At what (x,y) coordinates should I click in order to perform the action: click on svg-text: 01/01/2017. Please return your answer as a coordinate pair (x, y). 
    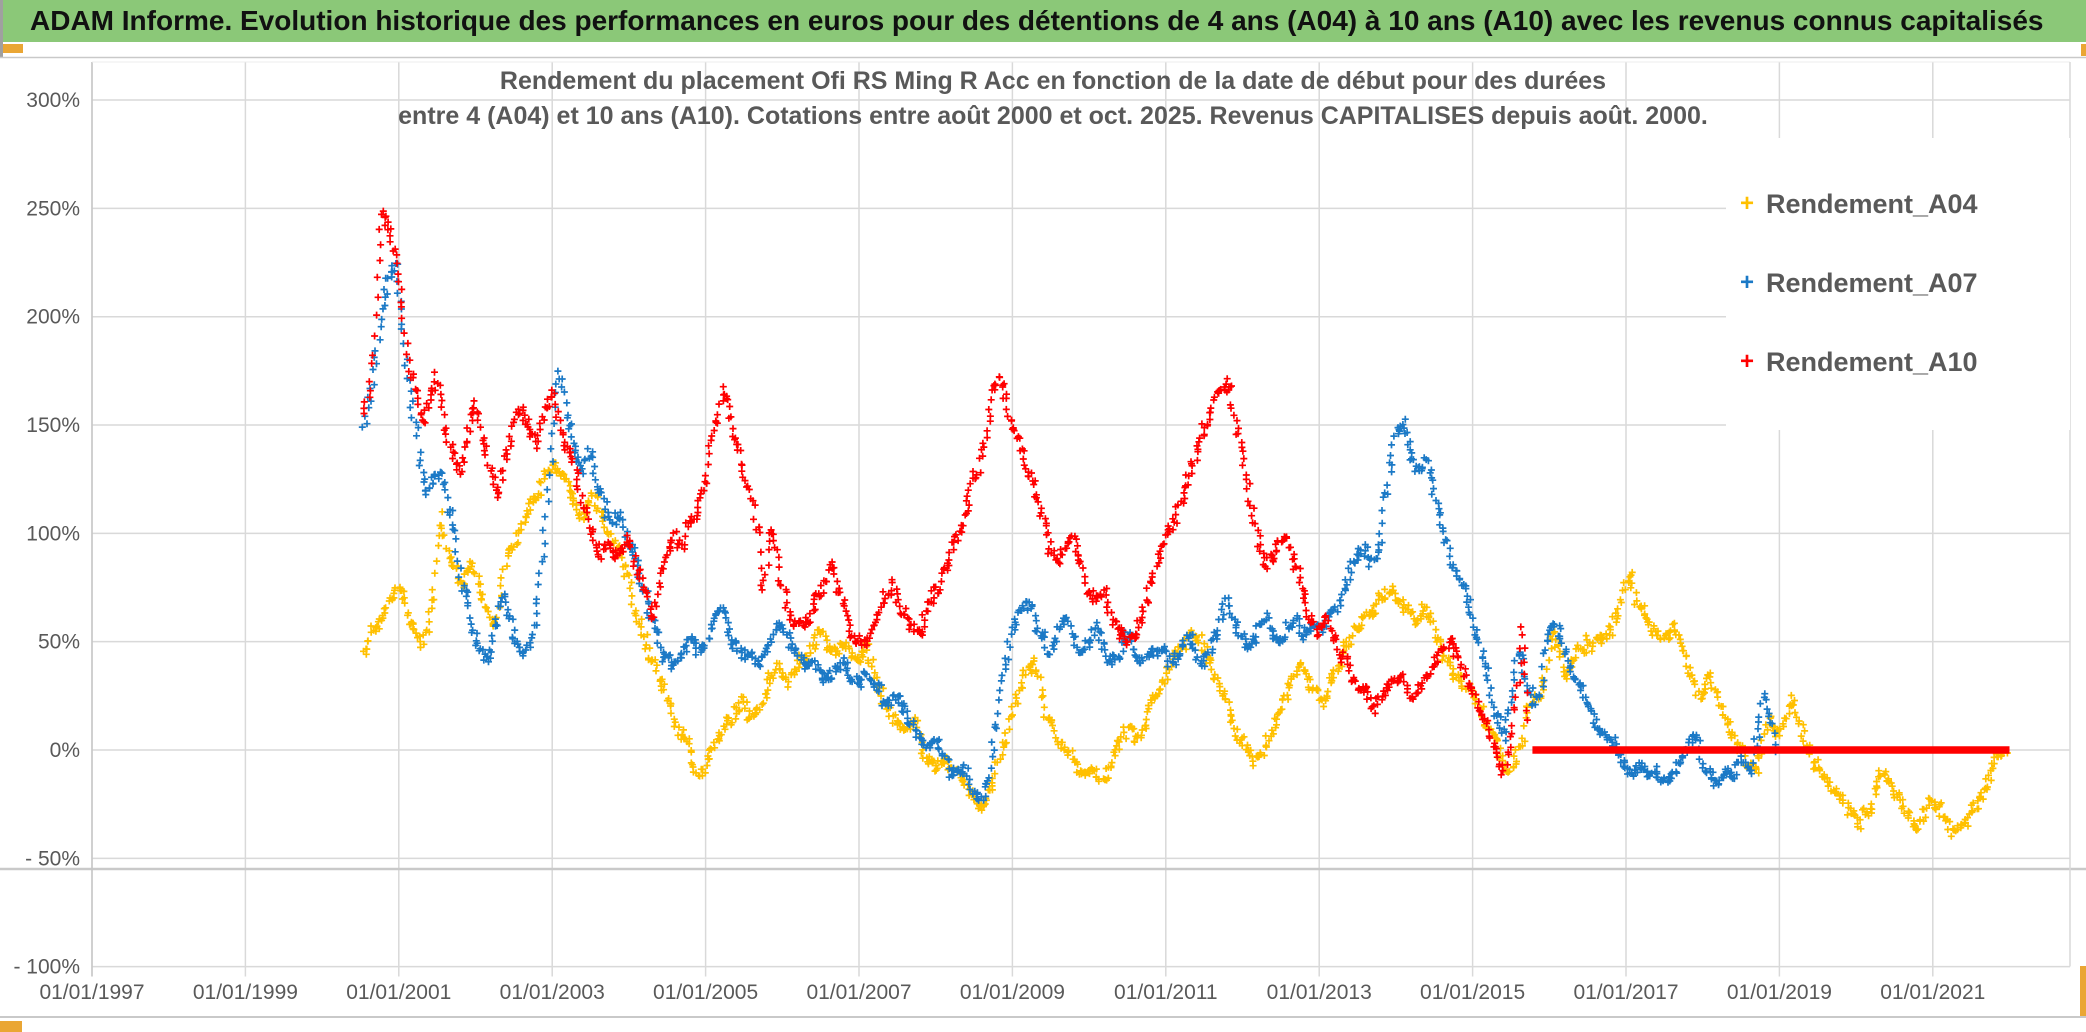
    Looking at the image, I should click on (1625, 992).